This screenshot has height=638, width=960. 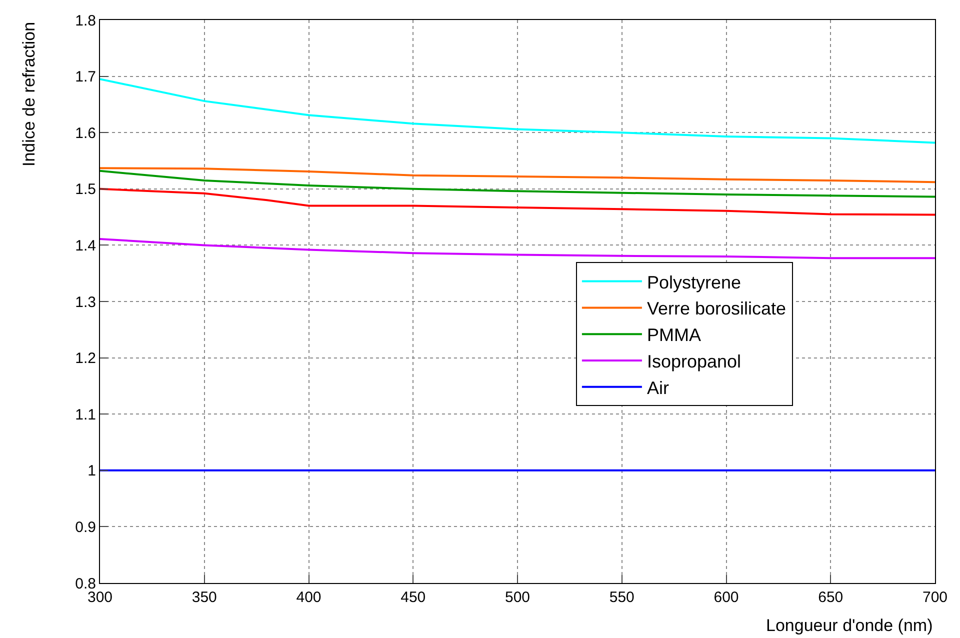 What do you see at coordinates (85, 133) in the screenshot?
I see `y-tick-label: 1.6` at bounding box center [85, 133].